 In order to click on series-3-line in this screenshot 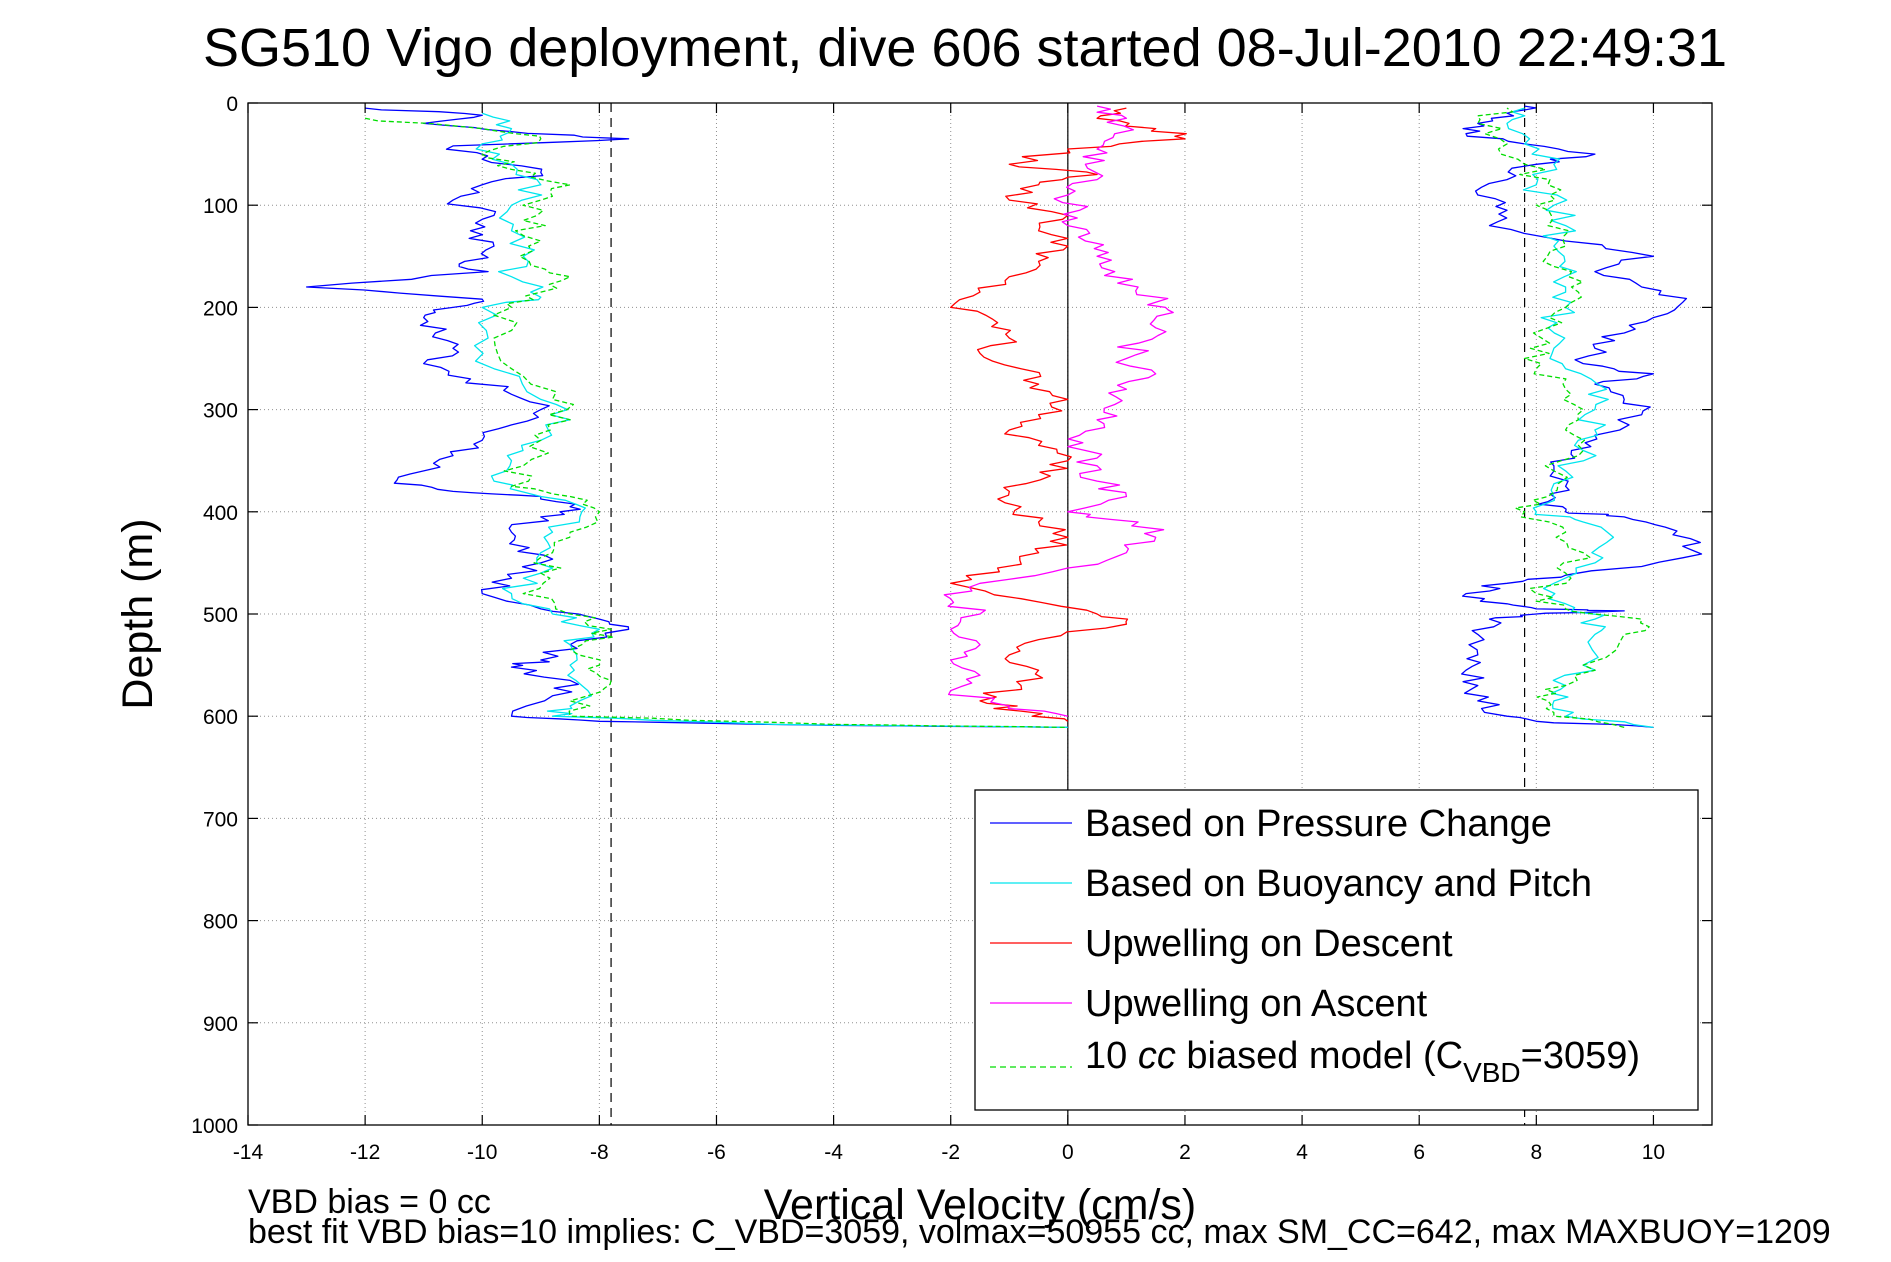, I will do `click(1068, 414)`.